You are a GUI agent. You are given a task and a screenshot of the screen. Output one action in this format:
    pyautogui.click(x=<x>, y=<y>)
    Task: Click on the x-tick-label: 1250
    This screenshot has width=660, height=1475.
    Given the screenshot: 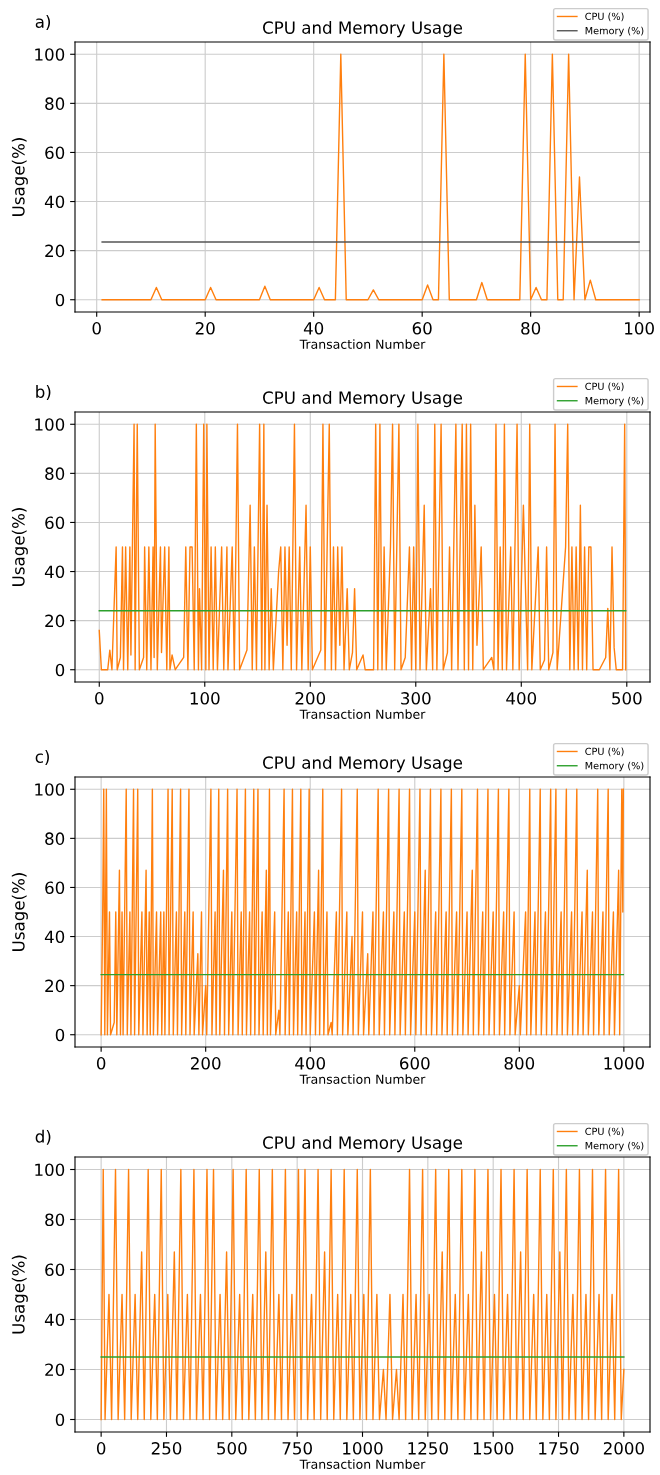 What is the action you would take?
    pyautogui.click(x=428, y=1448)
    